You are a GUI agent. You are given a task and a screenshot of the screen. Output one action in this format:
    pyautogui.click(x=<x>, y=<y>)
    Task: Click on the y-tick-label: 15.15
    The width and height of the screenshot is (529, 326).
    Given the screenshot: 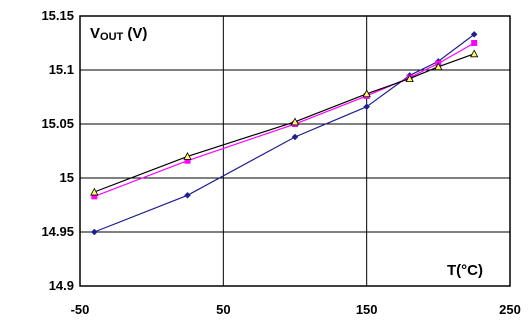 What is the action you would take?
    pyautogui.click(x=57, y=15)
    